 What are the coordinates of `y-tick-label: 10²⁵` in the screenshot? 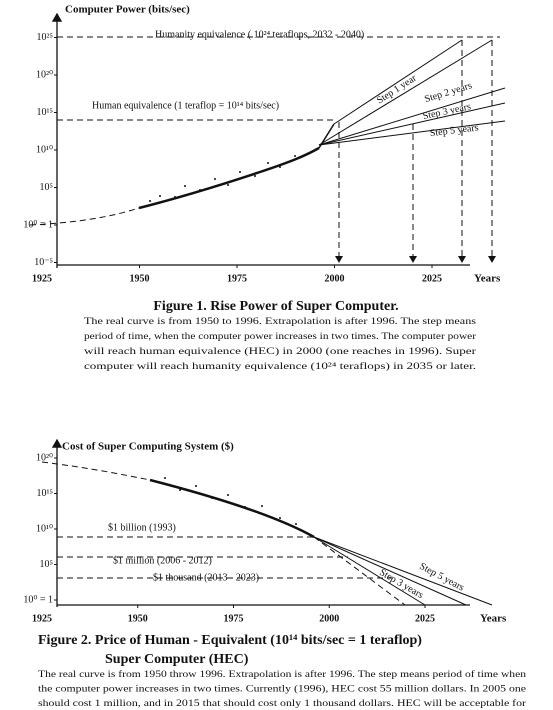 It's located at (45, 37).